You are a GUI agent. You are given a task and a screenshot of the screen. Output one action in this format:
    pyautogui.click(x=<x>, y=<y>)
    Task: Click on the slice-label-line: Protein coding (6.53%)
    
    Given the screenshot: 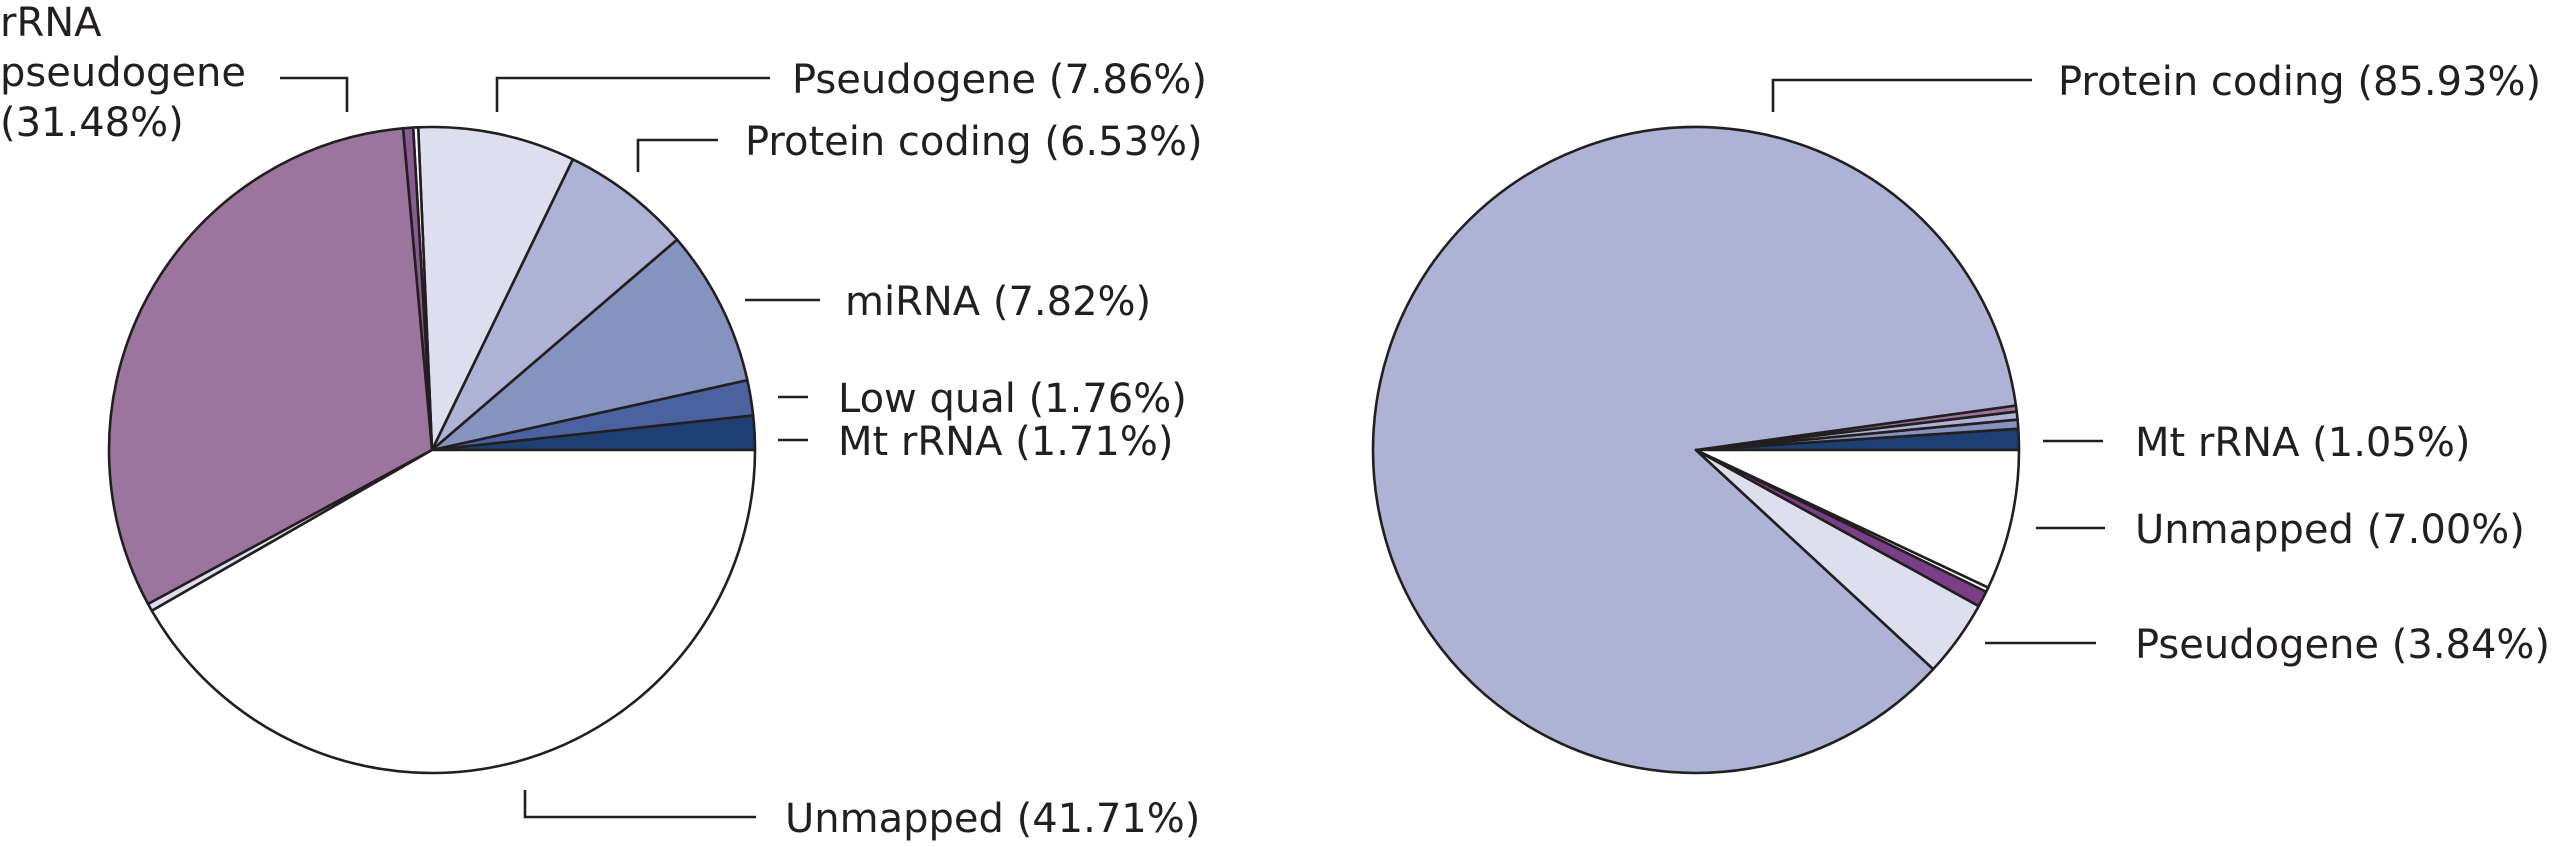 What is the action you would take?
    pyautogui.click(x=974, y=142)
    